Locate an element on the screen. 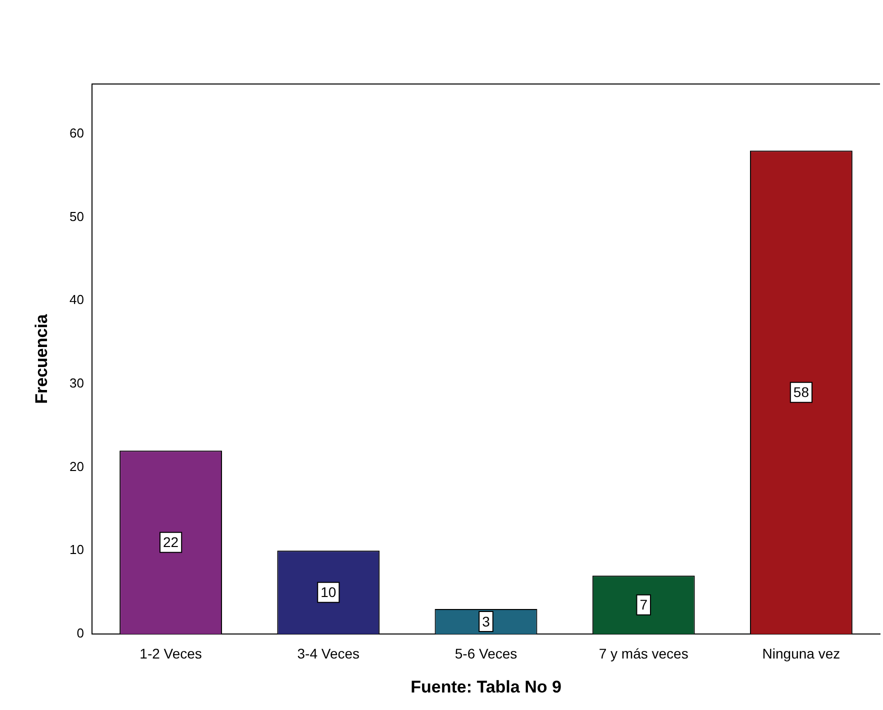 The height and width of the screenshot is (710, 883). x-tick-label: 5-6 Veces is located at coordinates (486, 653).